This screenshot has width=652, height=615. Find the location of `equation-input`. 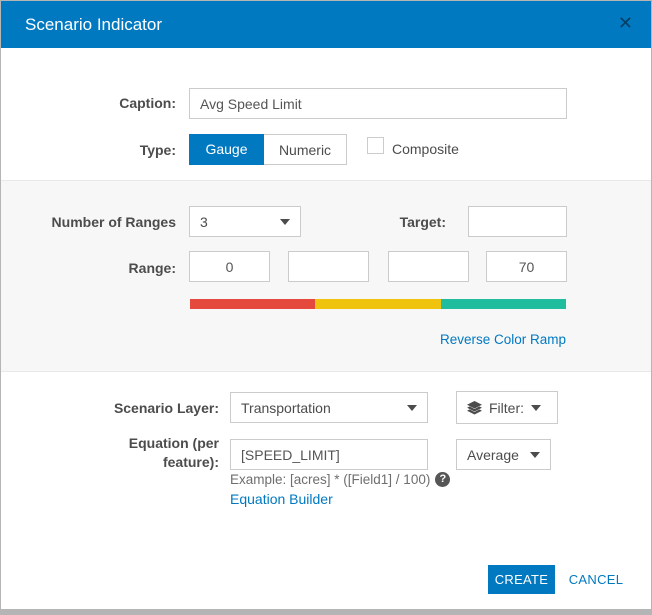

equation-input is located at coordinates (329, 454).